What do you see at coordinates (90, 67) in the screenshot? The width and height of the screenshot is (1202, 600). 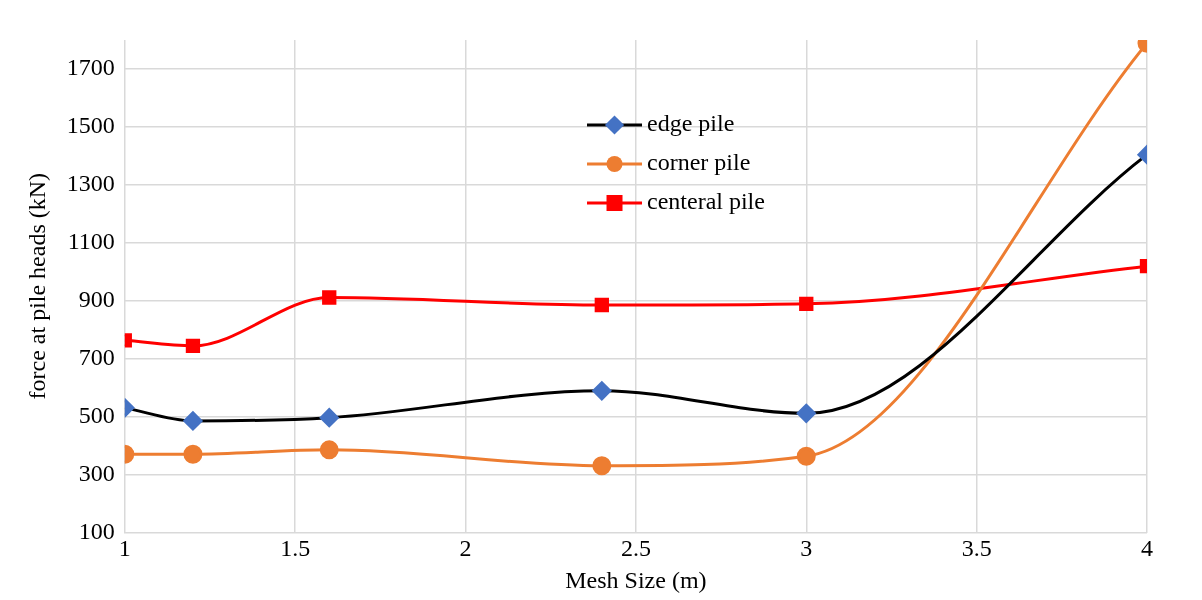 I see `y-tick-label: 1700` at bounding box center [90, 67].